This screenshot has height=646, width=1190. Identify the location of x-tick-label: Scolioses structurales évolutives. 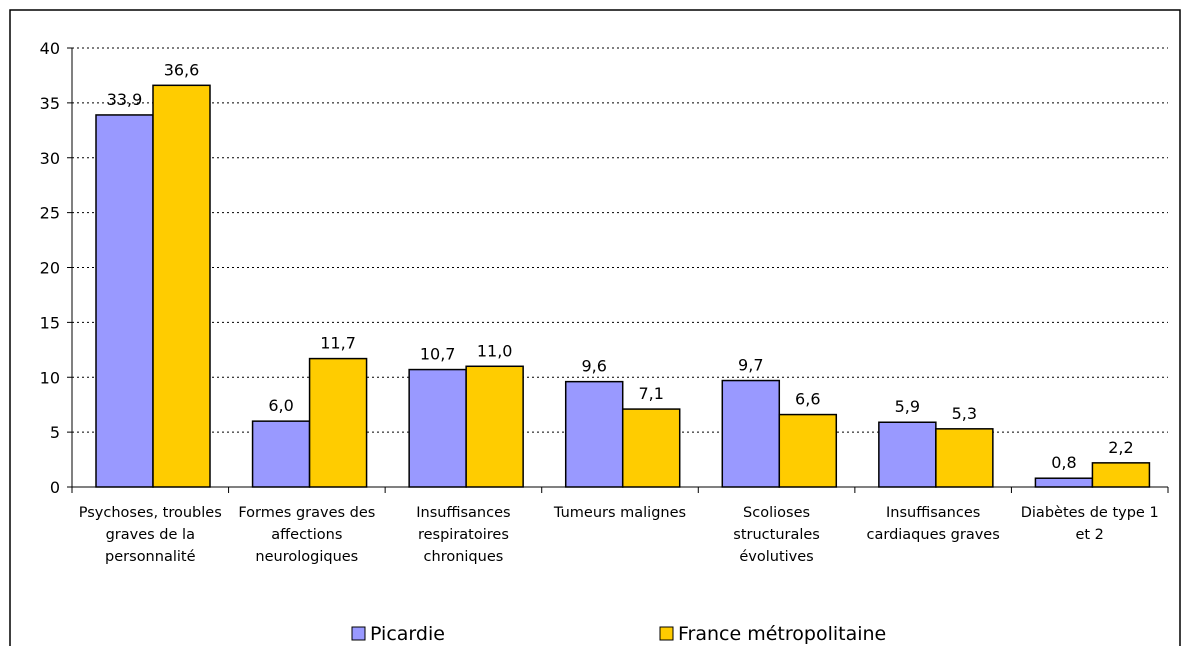
(776, 535).